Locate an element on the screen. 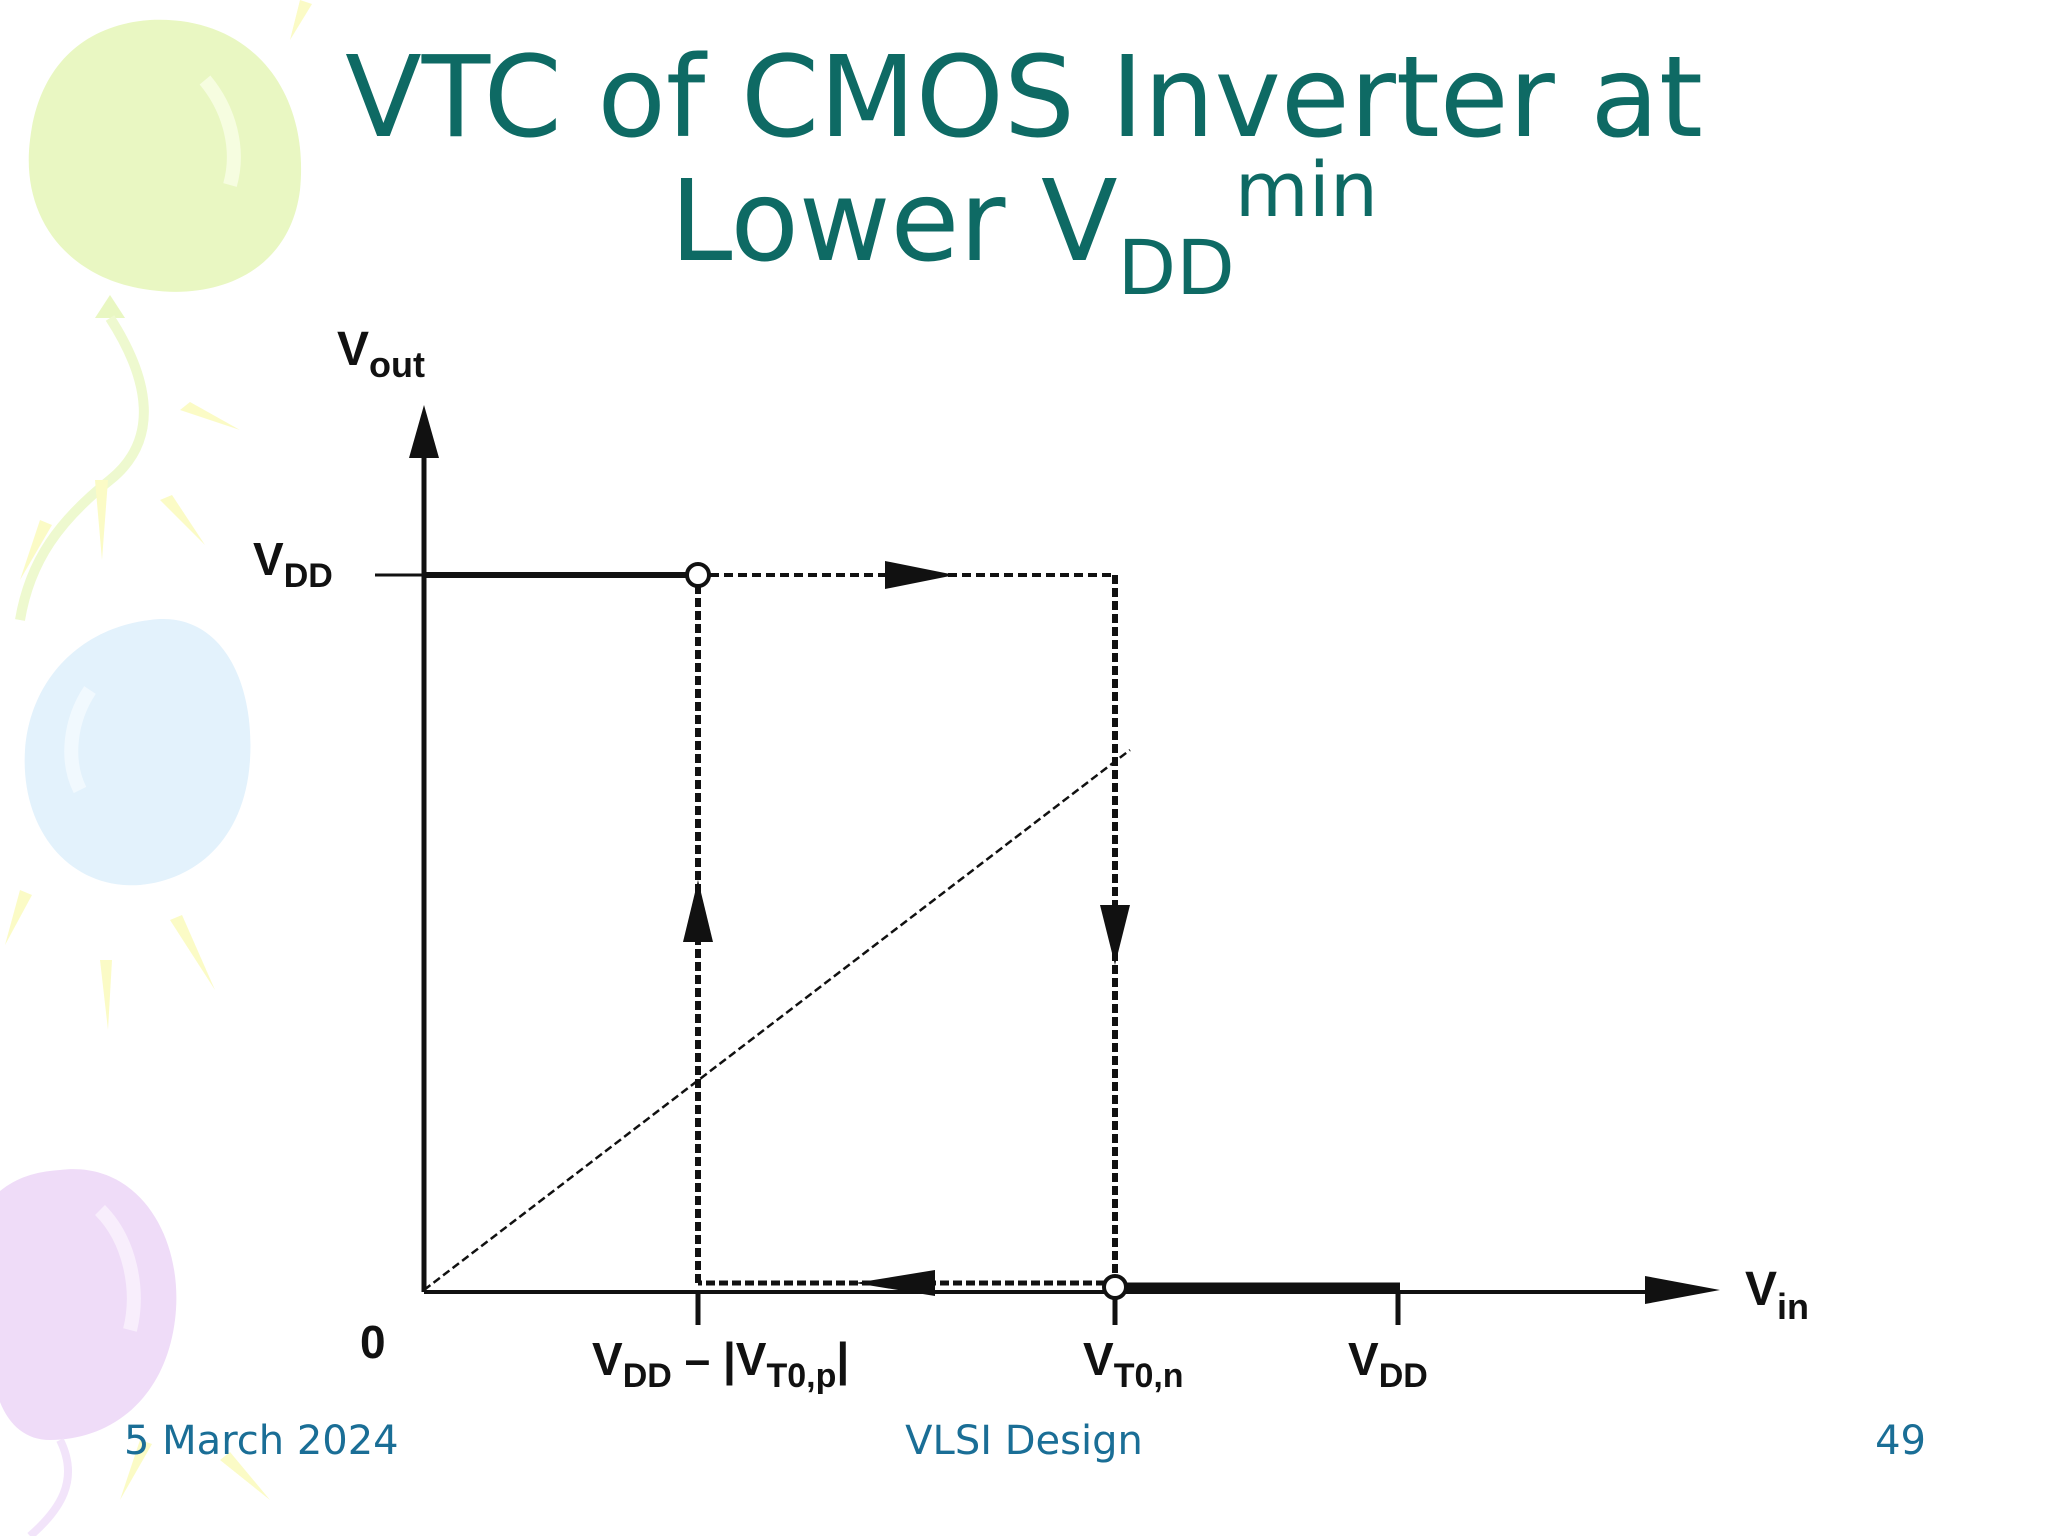 The image size is (2048, 1536). arrow-right-icon is located at coordinates (920, 575).